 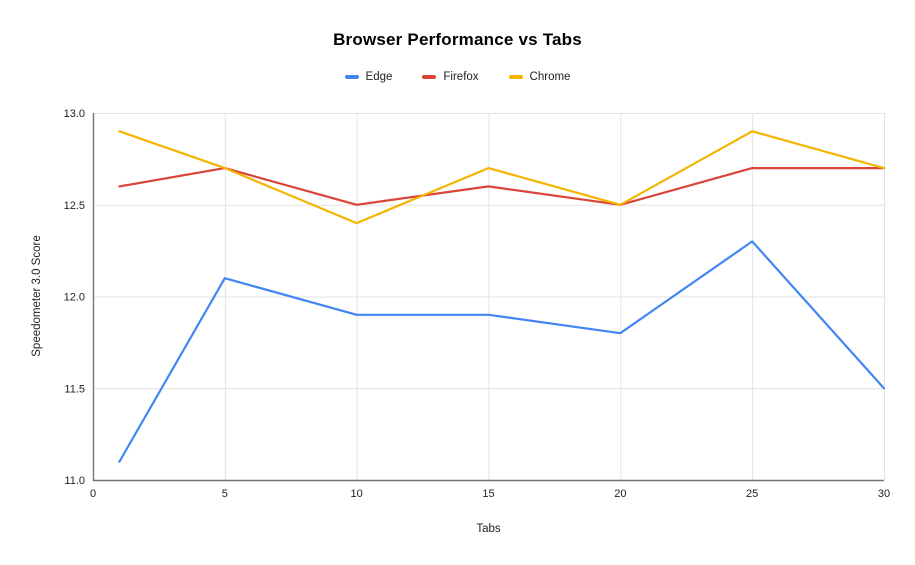 I want to click on legend-label: Firefox, so click(x=461, y=77).